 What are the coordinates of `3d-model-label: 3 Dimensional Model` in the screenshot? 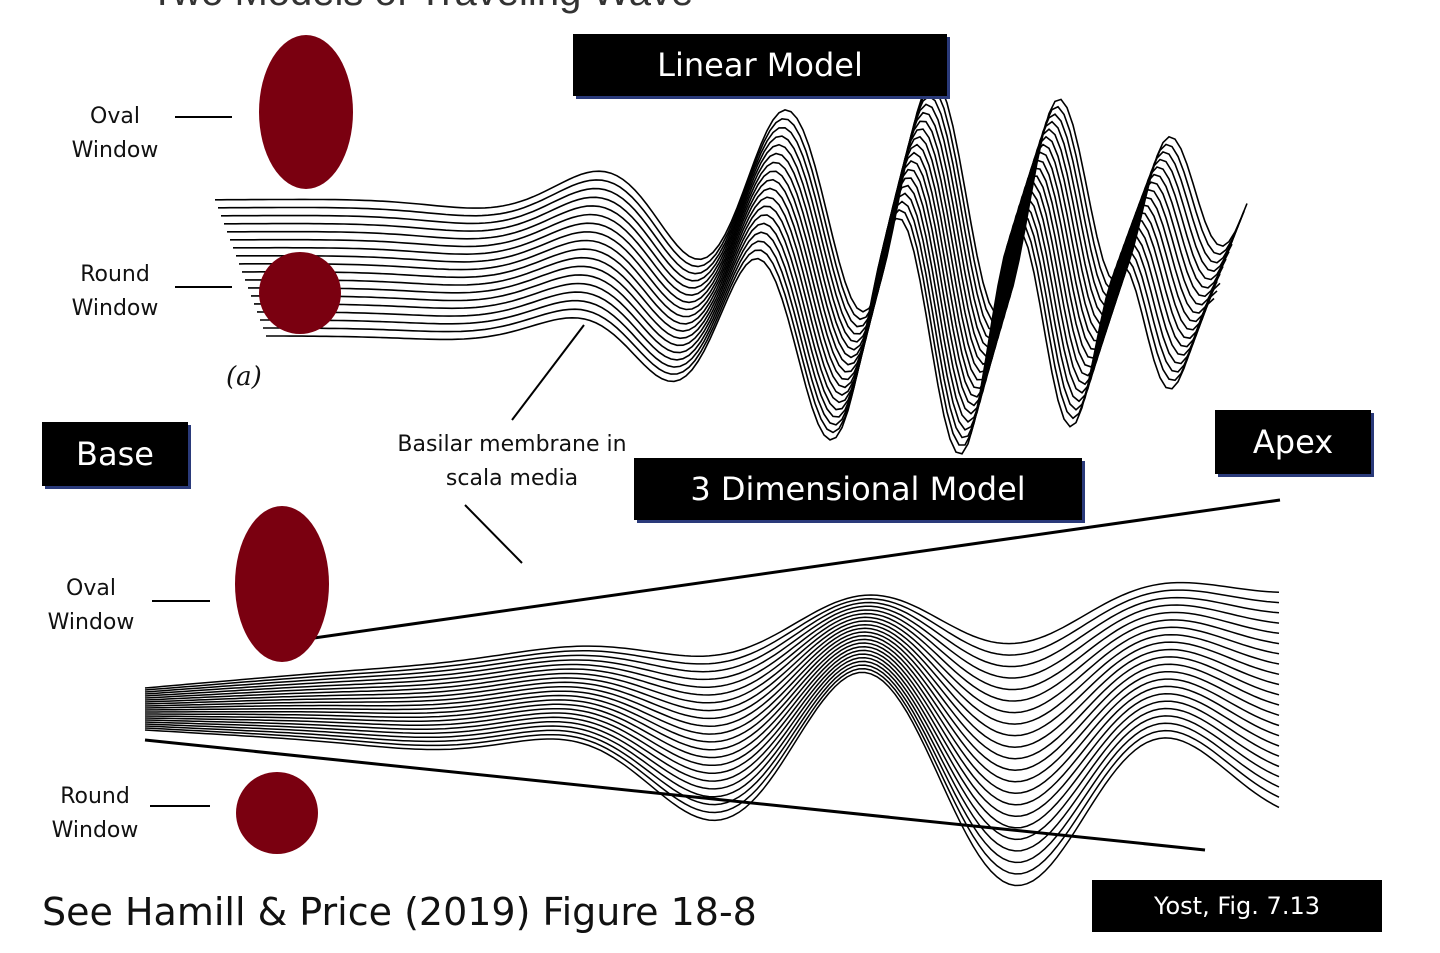 It's located at (858, 489).